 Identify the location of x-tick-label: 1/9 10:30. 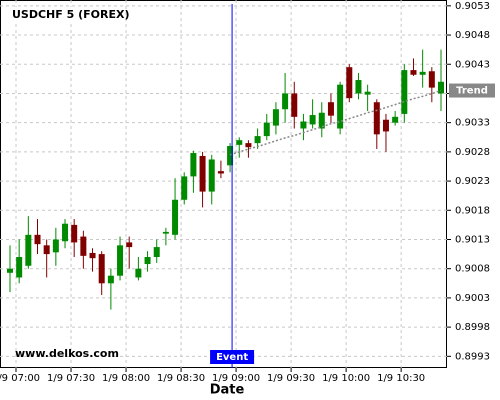
(401, 378).